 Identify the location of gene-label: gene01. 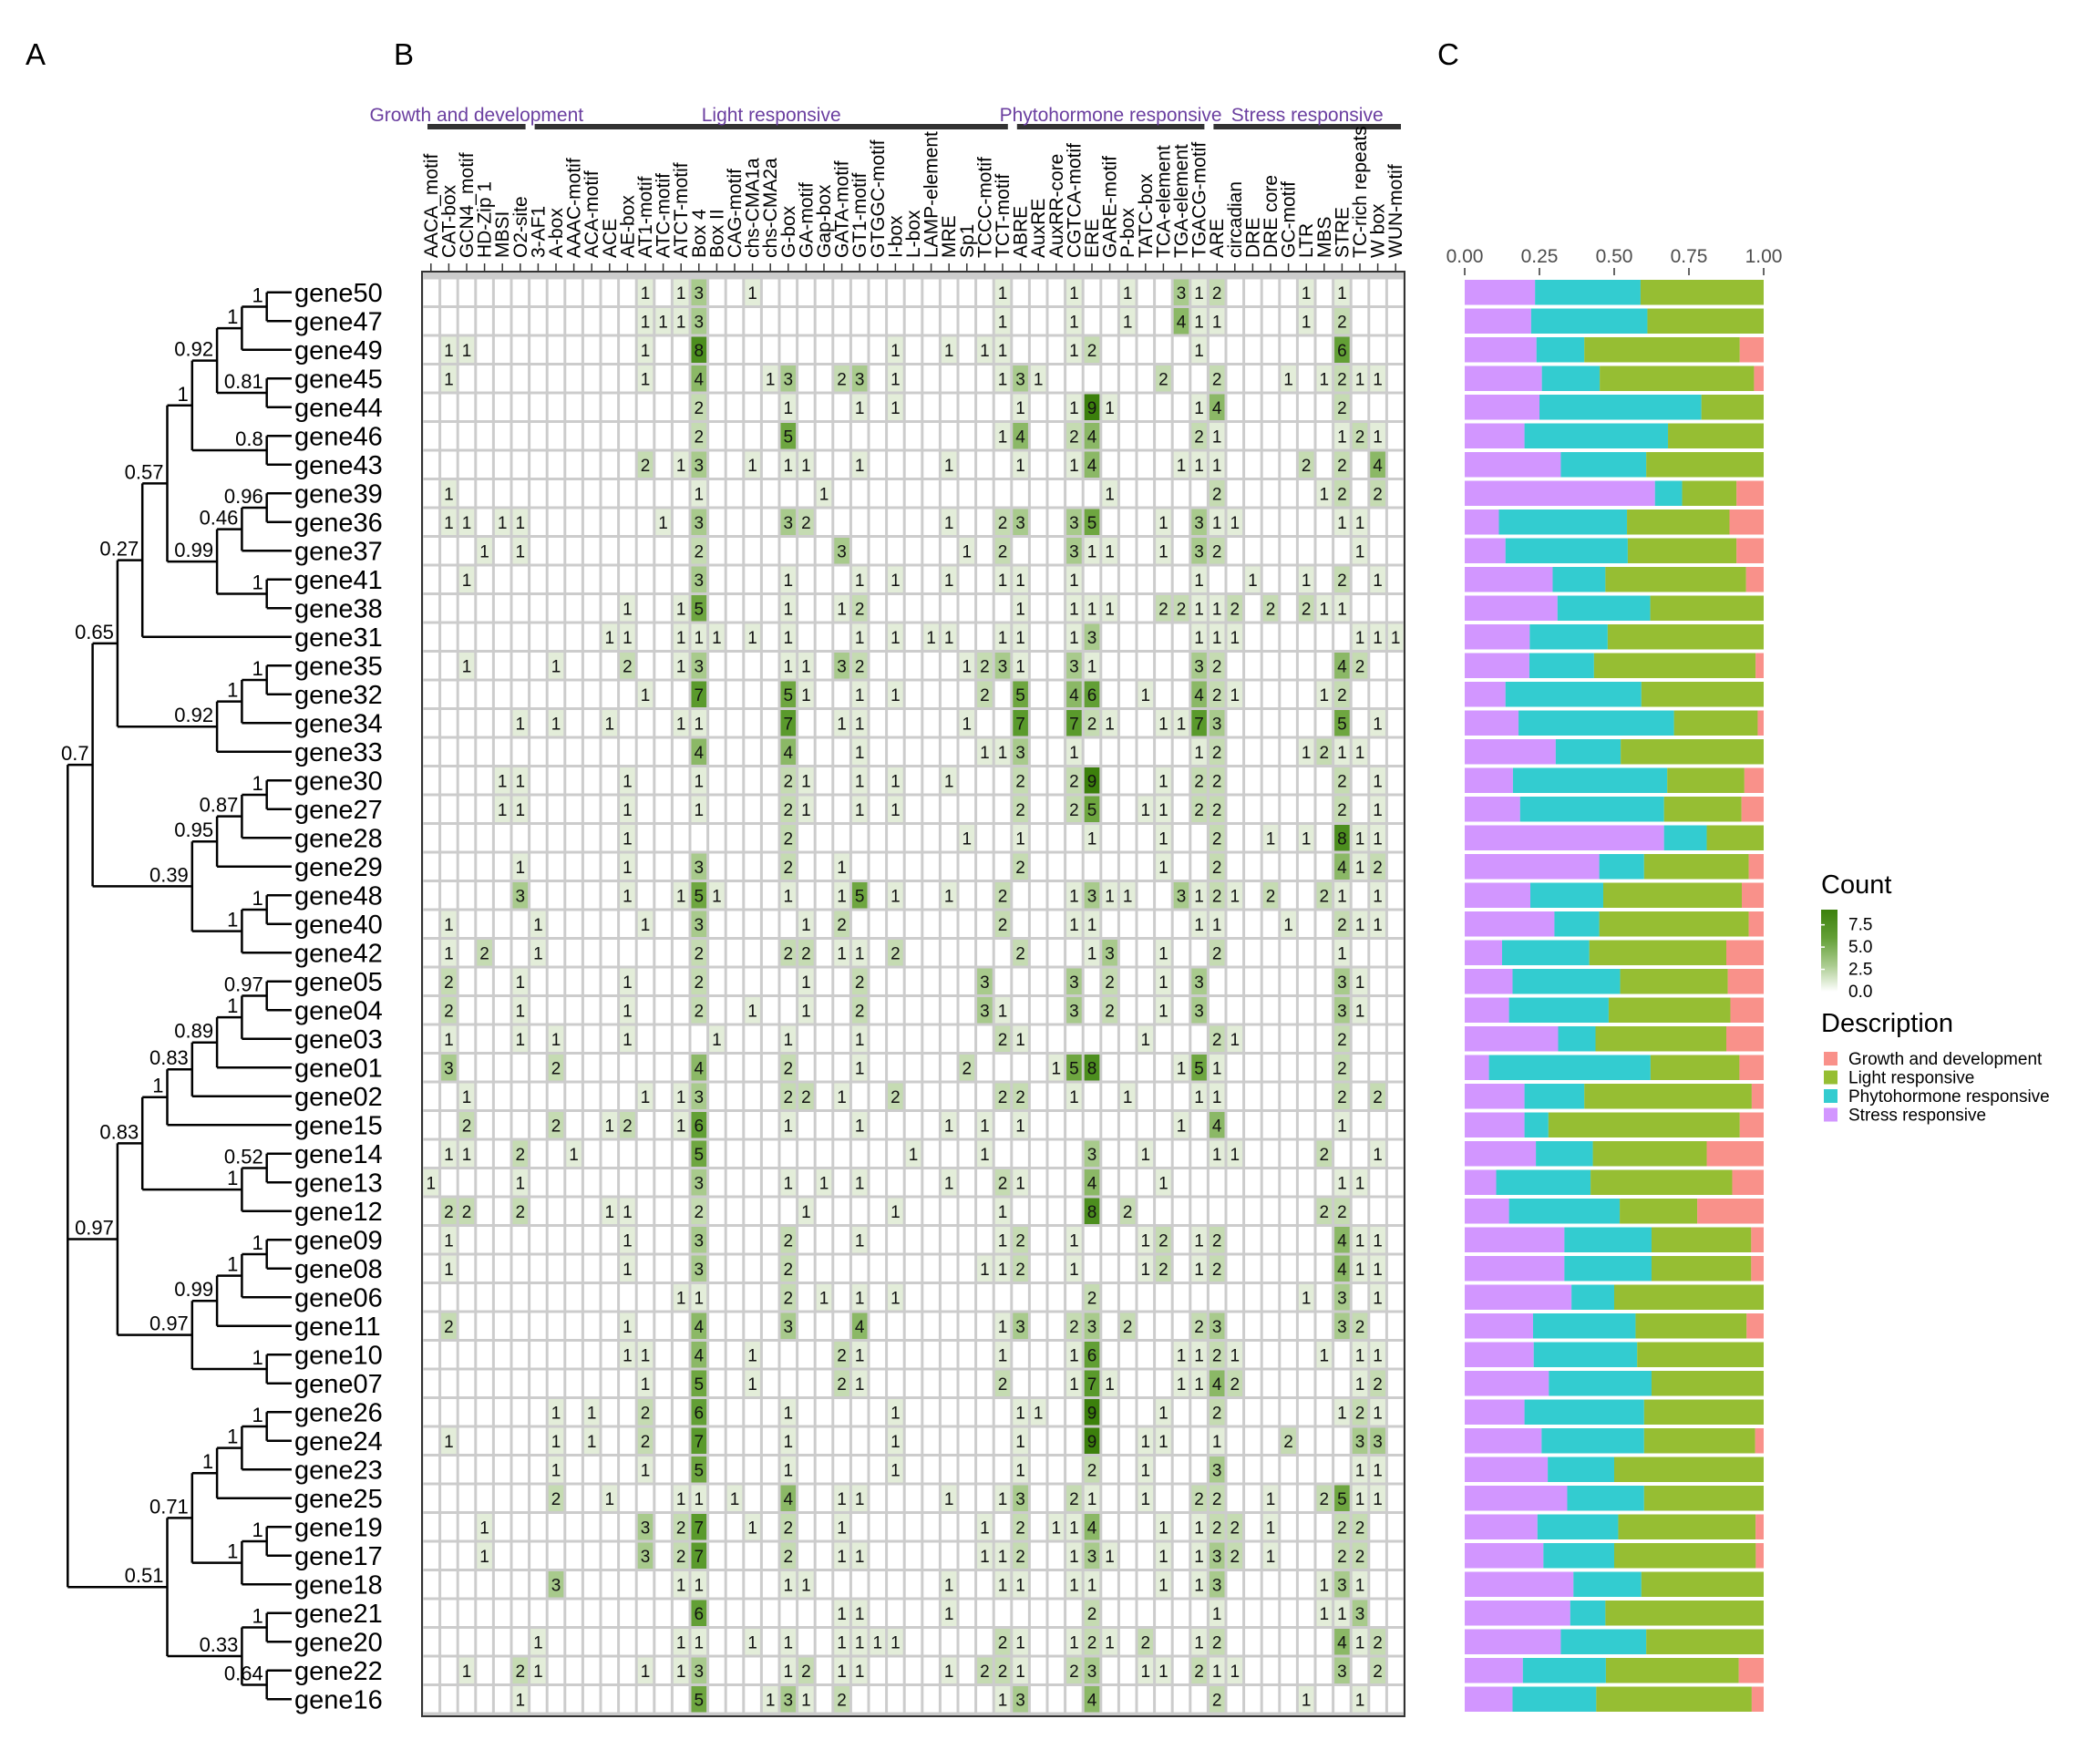
(339, 1069).